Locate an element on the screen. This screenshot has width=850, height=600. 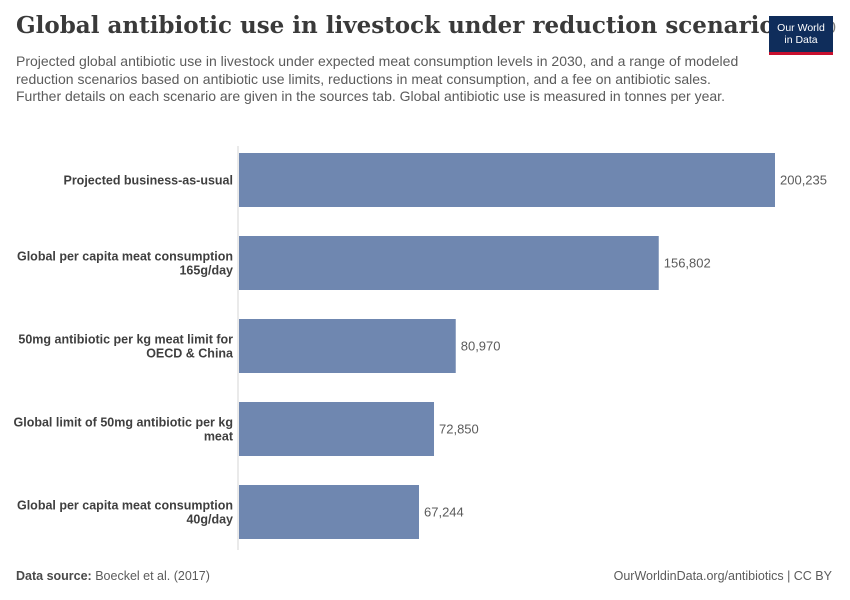
data-source: Data source: Boeckel et al. (2017) is located at coordinates (113, 576).